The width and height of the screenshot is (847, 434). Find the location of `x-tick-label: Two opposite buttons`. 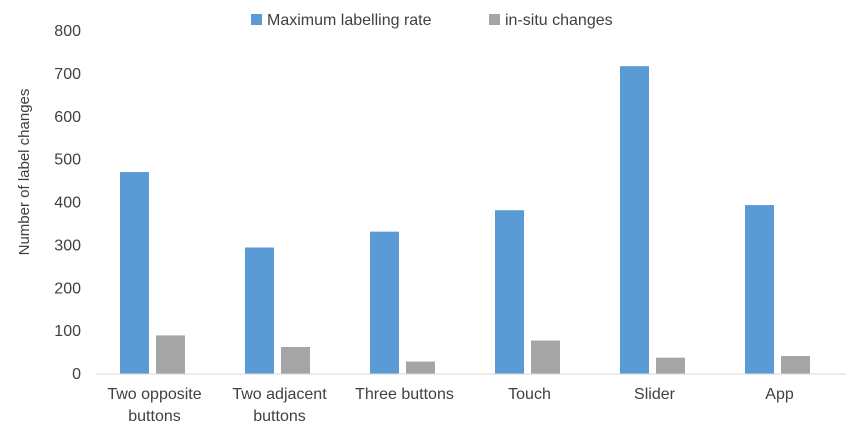

x-tick-label: Two opposite buttons is located at coordinates (154, 405).